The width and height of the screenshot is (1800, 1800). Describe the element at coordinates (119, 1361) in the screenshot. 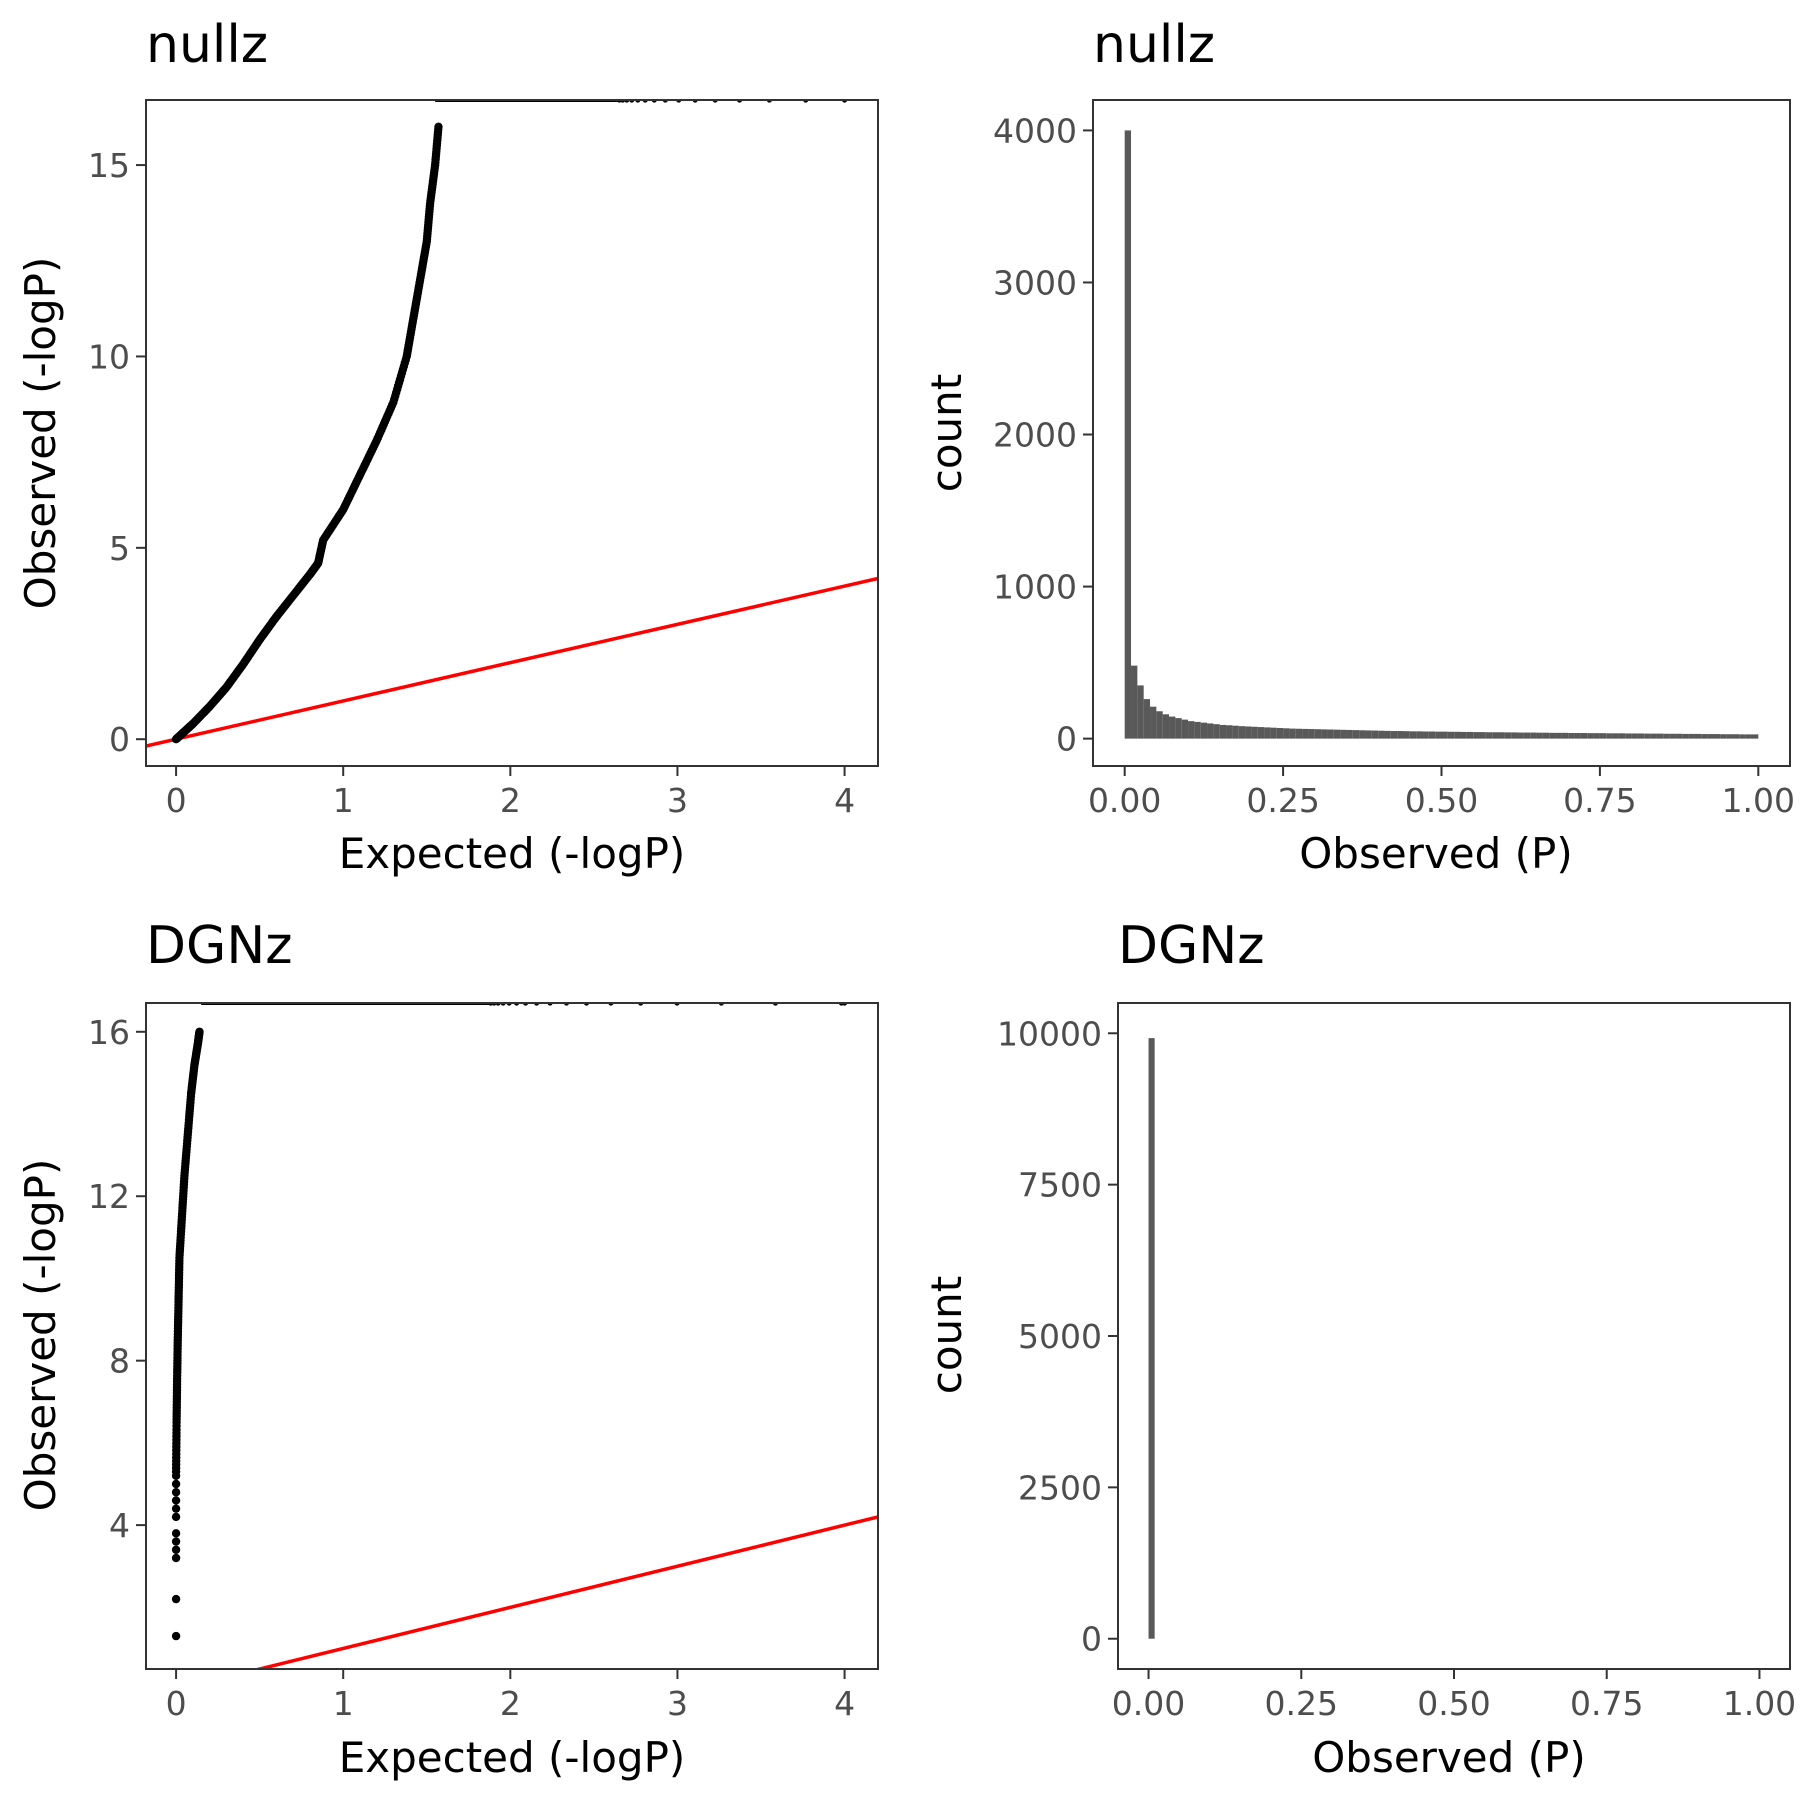

I see `y-tick-label: 8` at that location.